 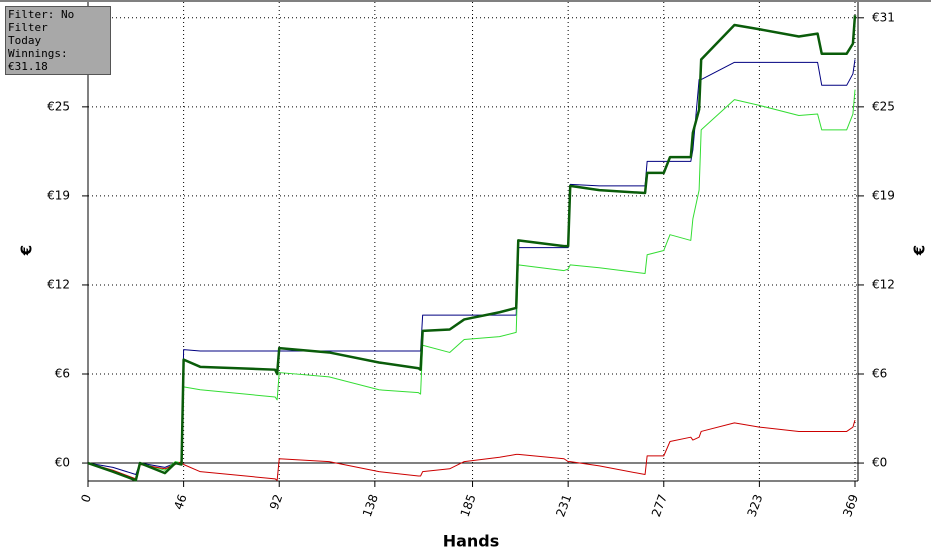 What do you see at coordinates (276, 501) in the screenshot?
I see `x-tick-label: 92` at bounding box center [276, 501].